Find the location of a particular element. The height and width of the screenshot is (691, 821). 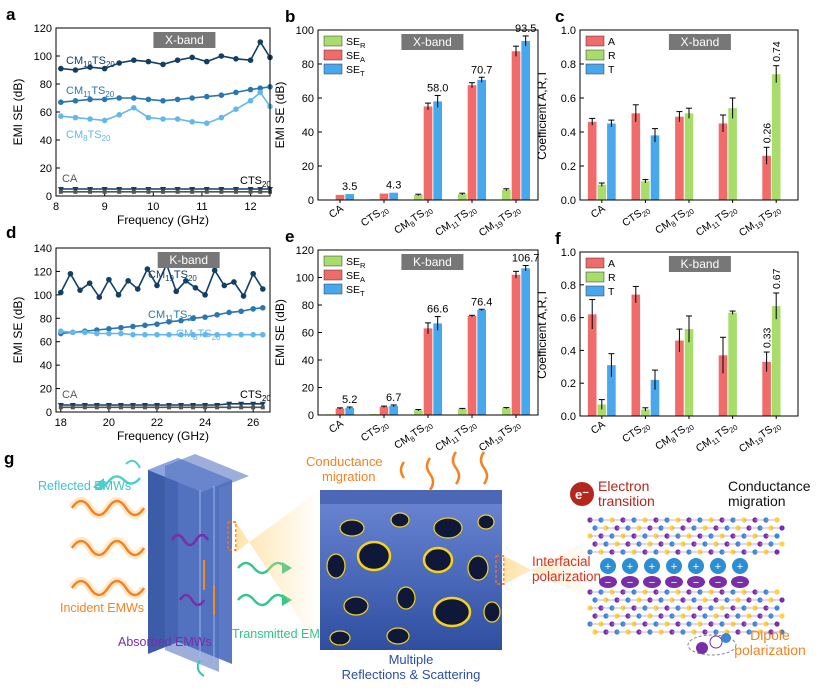

value-label: 0.67 is located at coordinates (777, 278).